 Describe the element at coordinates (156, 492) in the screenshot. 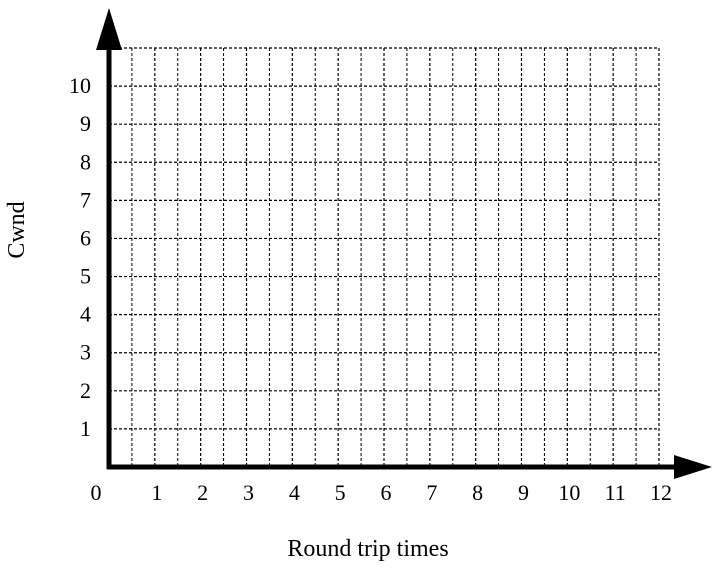

I see `x-tick-label: 1` at that location.